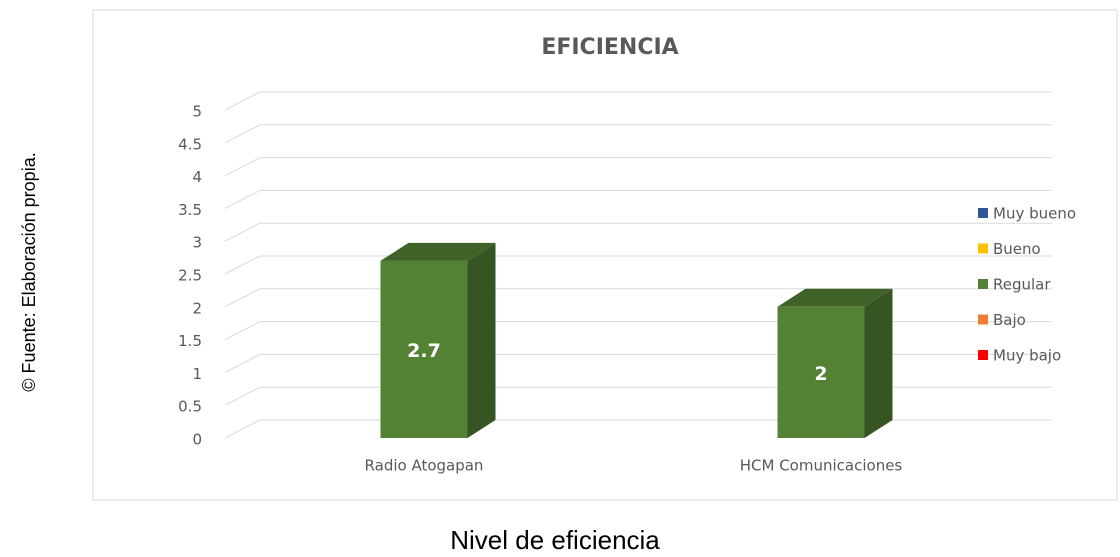 This screenshot has height=557, width=1120. Describe the element at coordinates (197, 308) in the screenshot. I see `y-tick-label: 2` at that location.